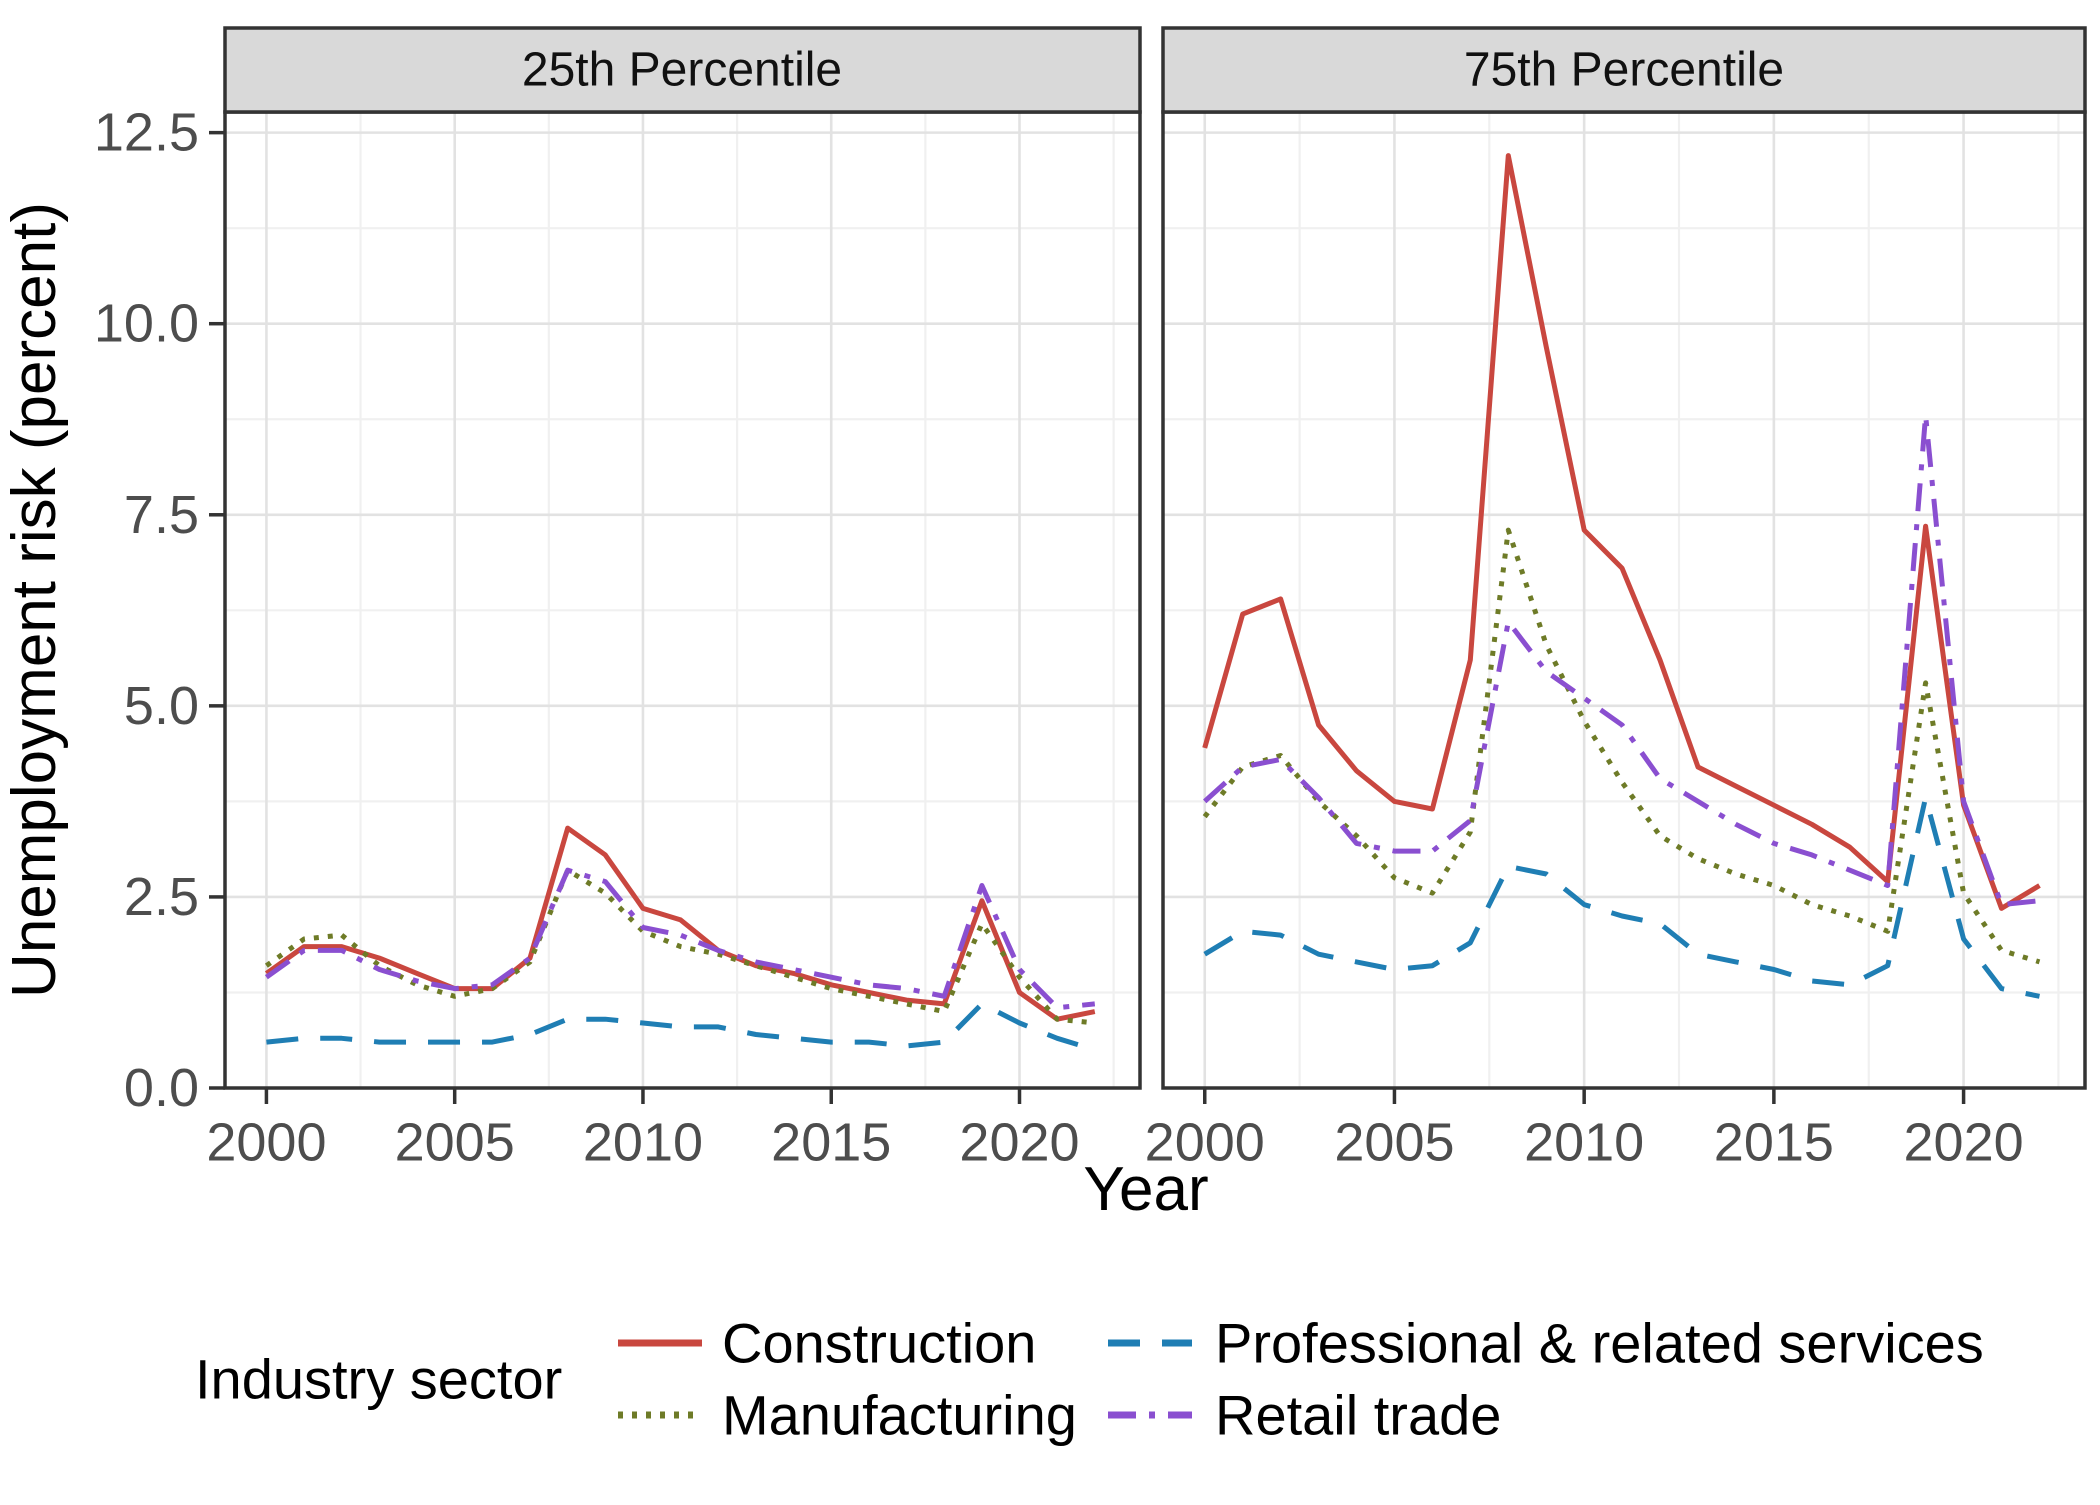 The height and width of the screenshot is (1505, 2100). I want to click on y-tick-label: 7.5, so click(161, 515).